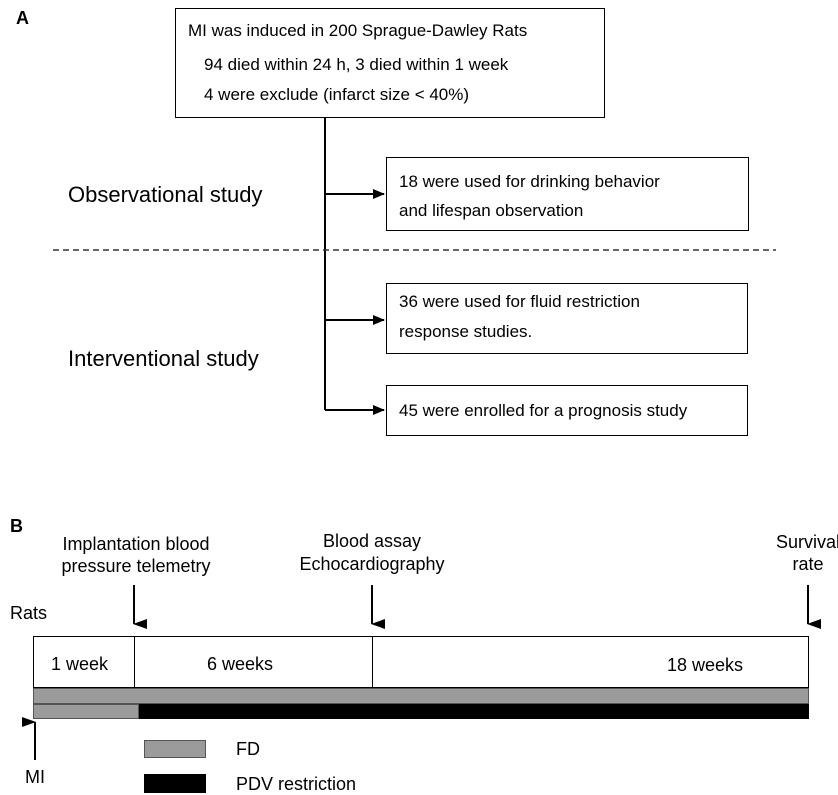 The image size is (838, 795). What do you see at coordinates (808, 564) in the screenshot?
I see `event-survival-line-2: rate` at bounding box center [808, 564].